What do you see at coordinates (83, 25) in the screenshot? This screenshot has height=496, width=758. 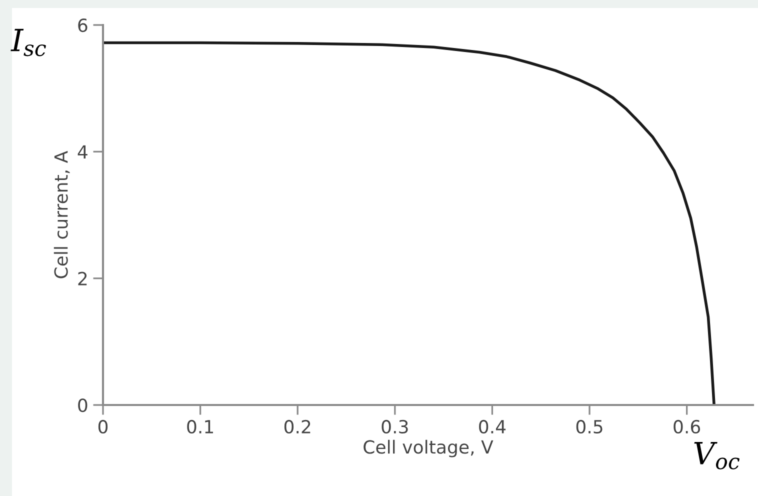 I see `y-tick-label: 6` at bounding box center [83, 25].